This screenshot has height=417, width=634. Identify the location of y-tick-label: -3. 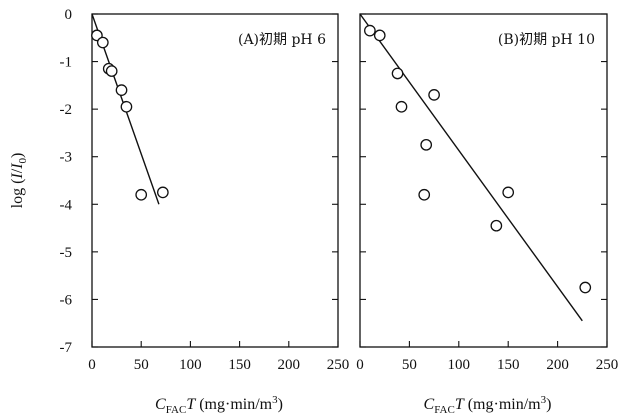
(66, 158).